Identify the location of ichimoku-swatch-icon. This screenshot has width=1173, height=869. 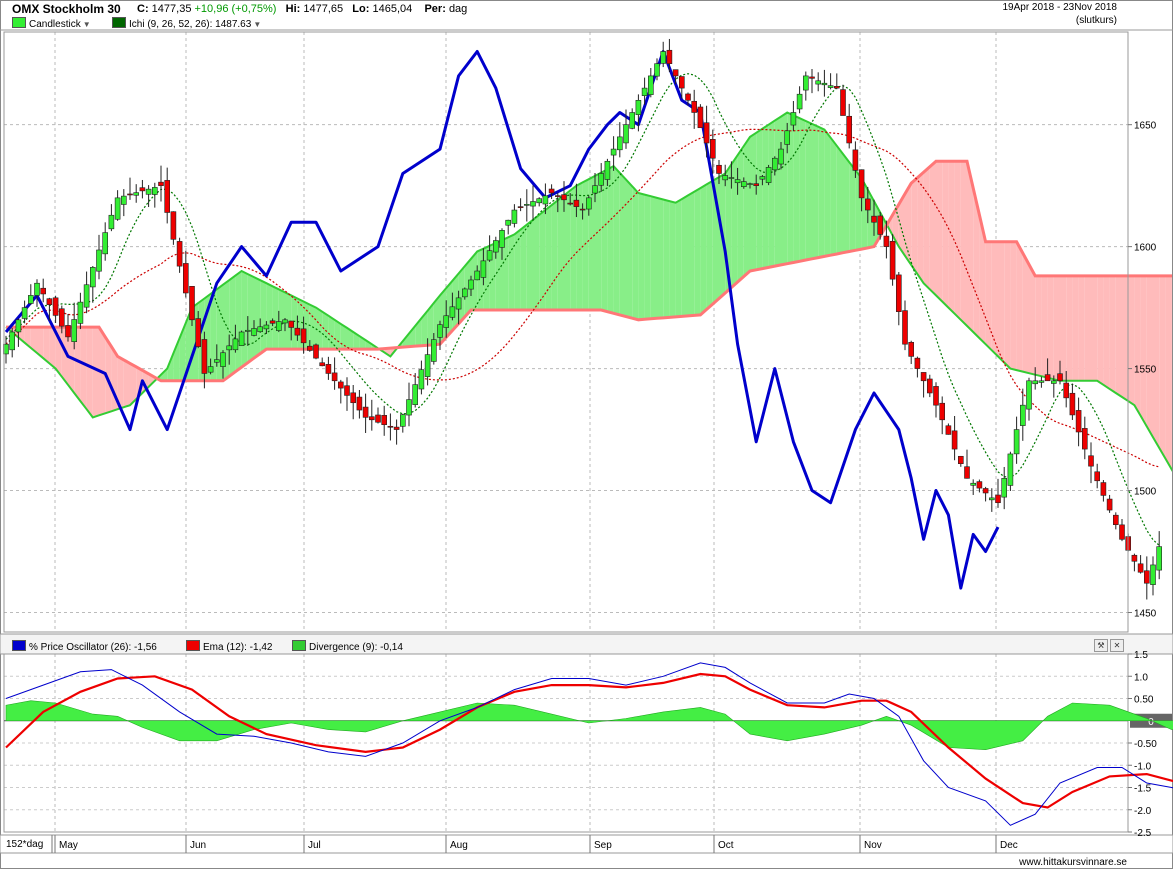
(119, 22).